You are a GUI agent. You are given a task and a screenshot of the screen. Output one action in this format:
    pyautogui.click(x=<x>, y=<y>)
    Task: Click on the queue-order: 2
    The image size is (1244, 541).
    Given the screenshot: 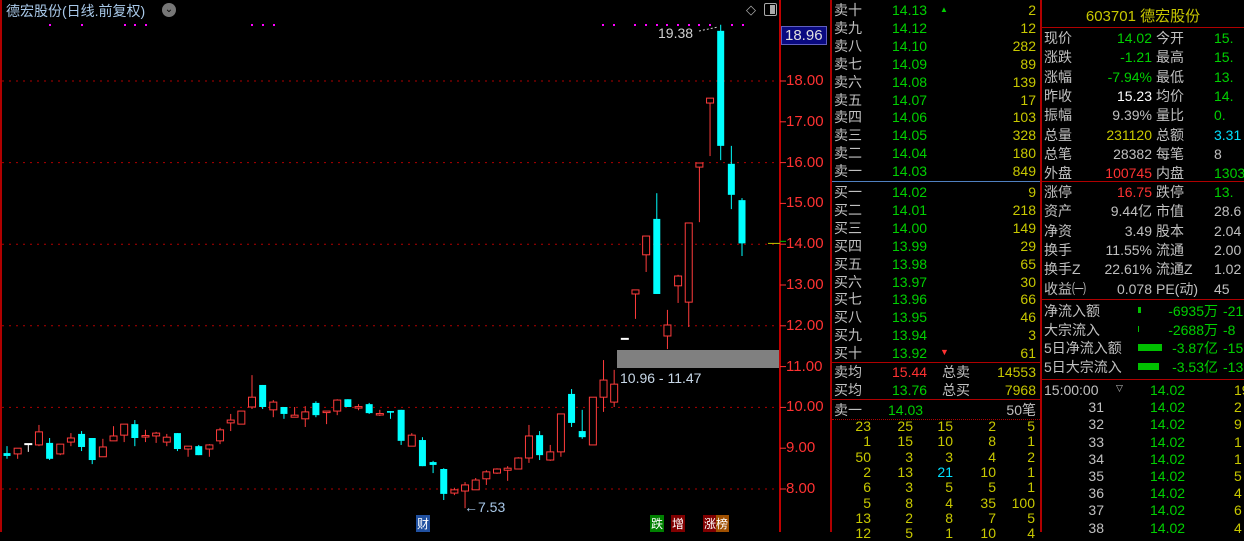 What is the action you would take?
    pyautogui.click(x=867, y=471)
    